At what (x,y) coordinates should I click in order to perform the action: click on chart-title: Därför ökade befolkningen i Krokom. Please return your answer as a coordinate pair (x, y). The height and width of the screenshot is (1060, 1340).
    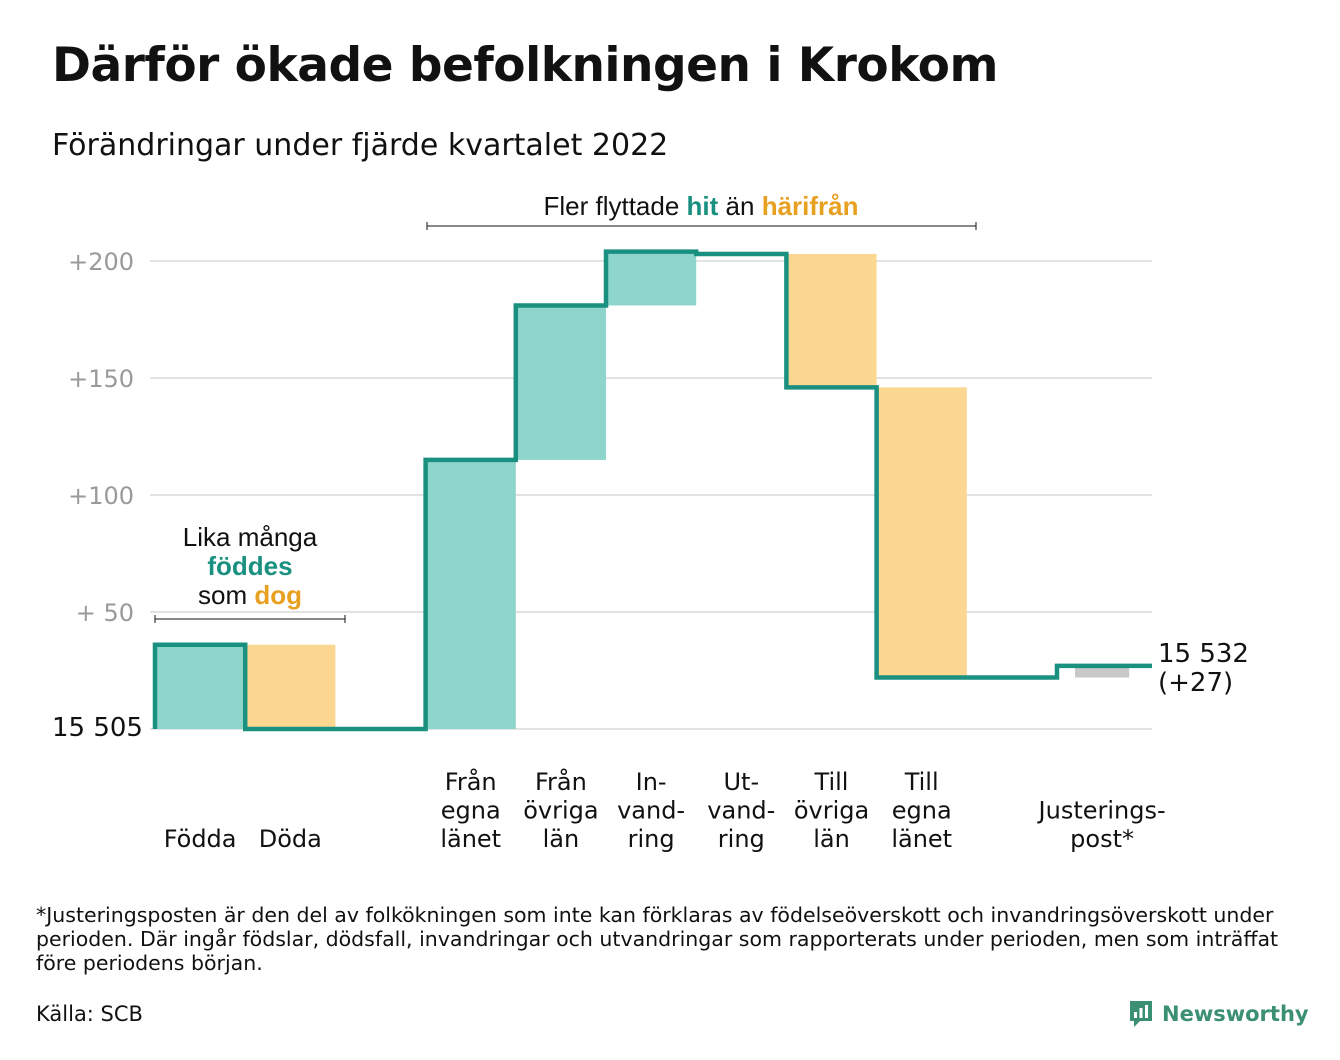
    Looking at the image, I should click on (525, 65).